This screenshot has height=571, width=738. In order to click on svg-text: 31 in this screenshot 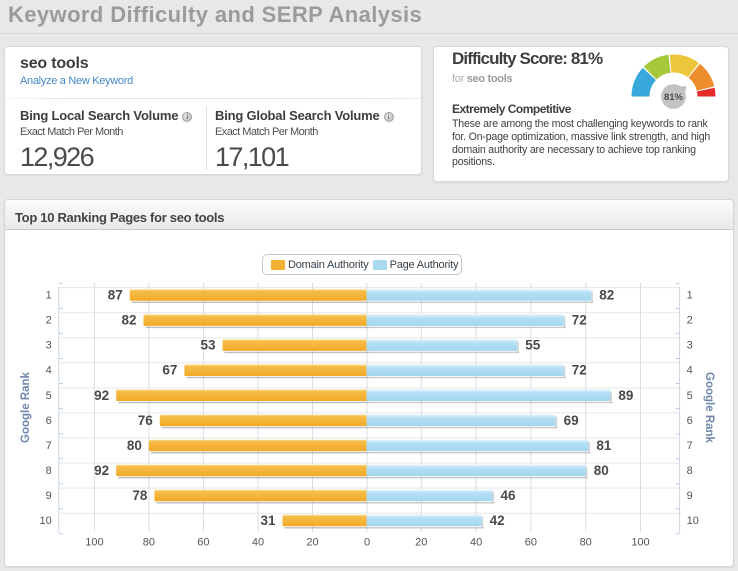, I will do `click(268, 520)`.